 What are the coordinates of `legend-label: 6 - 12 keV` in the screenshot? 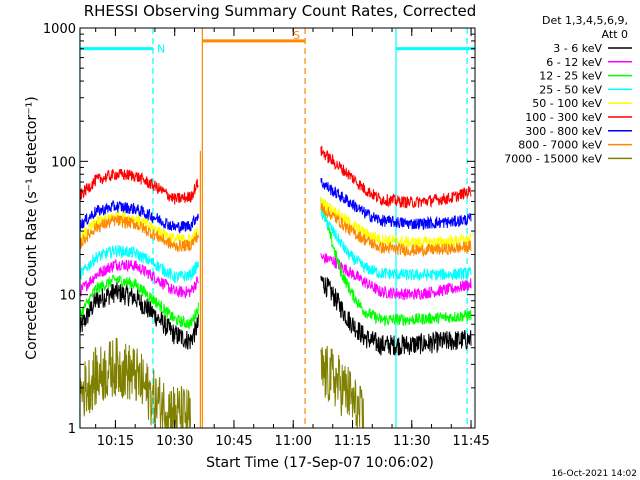 It's located at (574, 62).